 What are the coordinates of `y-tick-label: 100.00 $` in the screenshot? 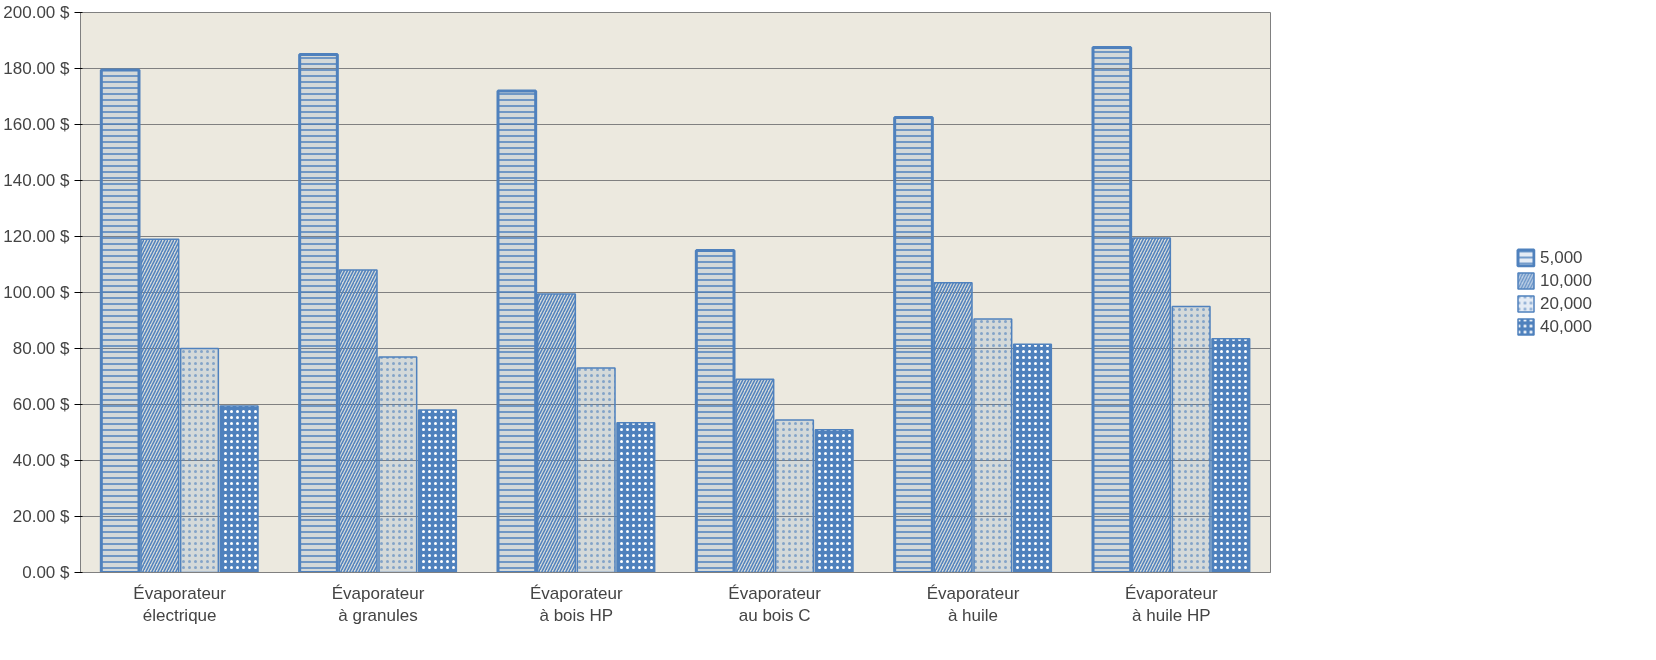 It's located at (37, 292).